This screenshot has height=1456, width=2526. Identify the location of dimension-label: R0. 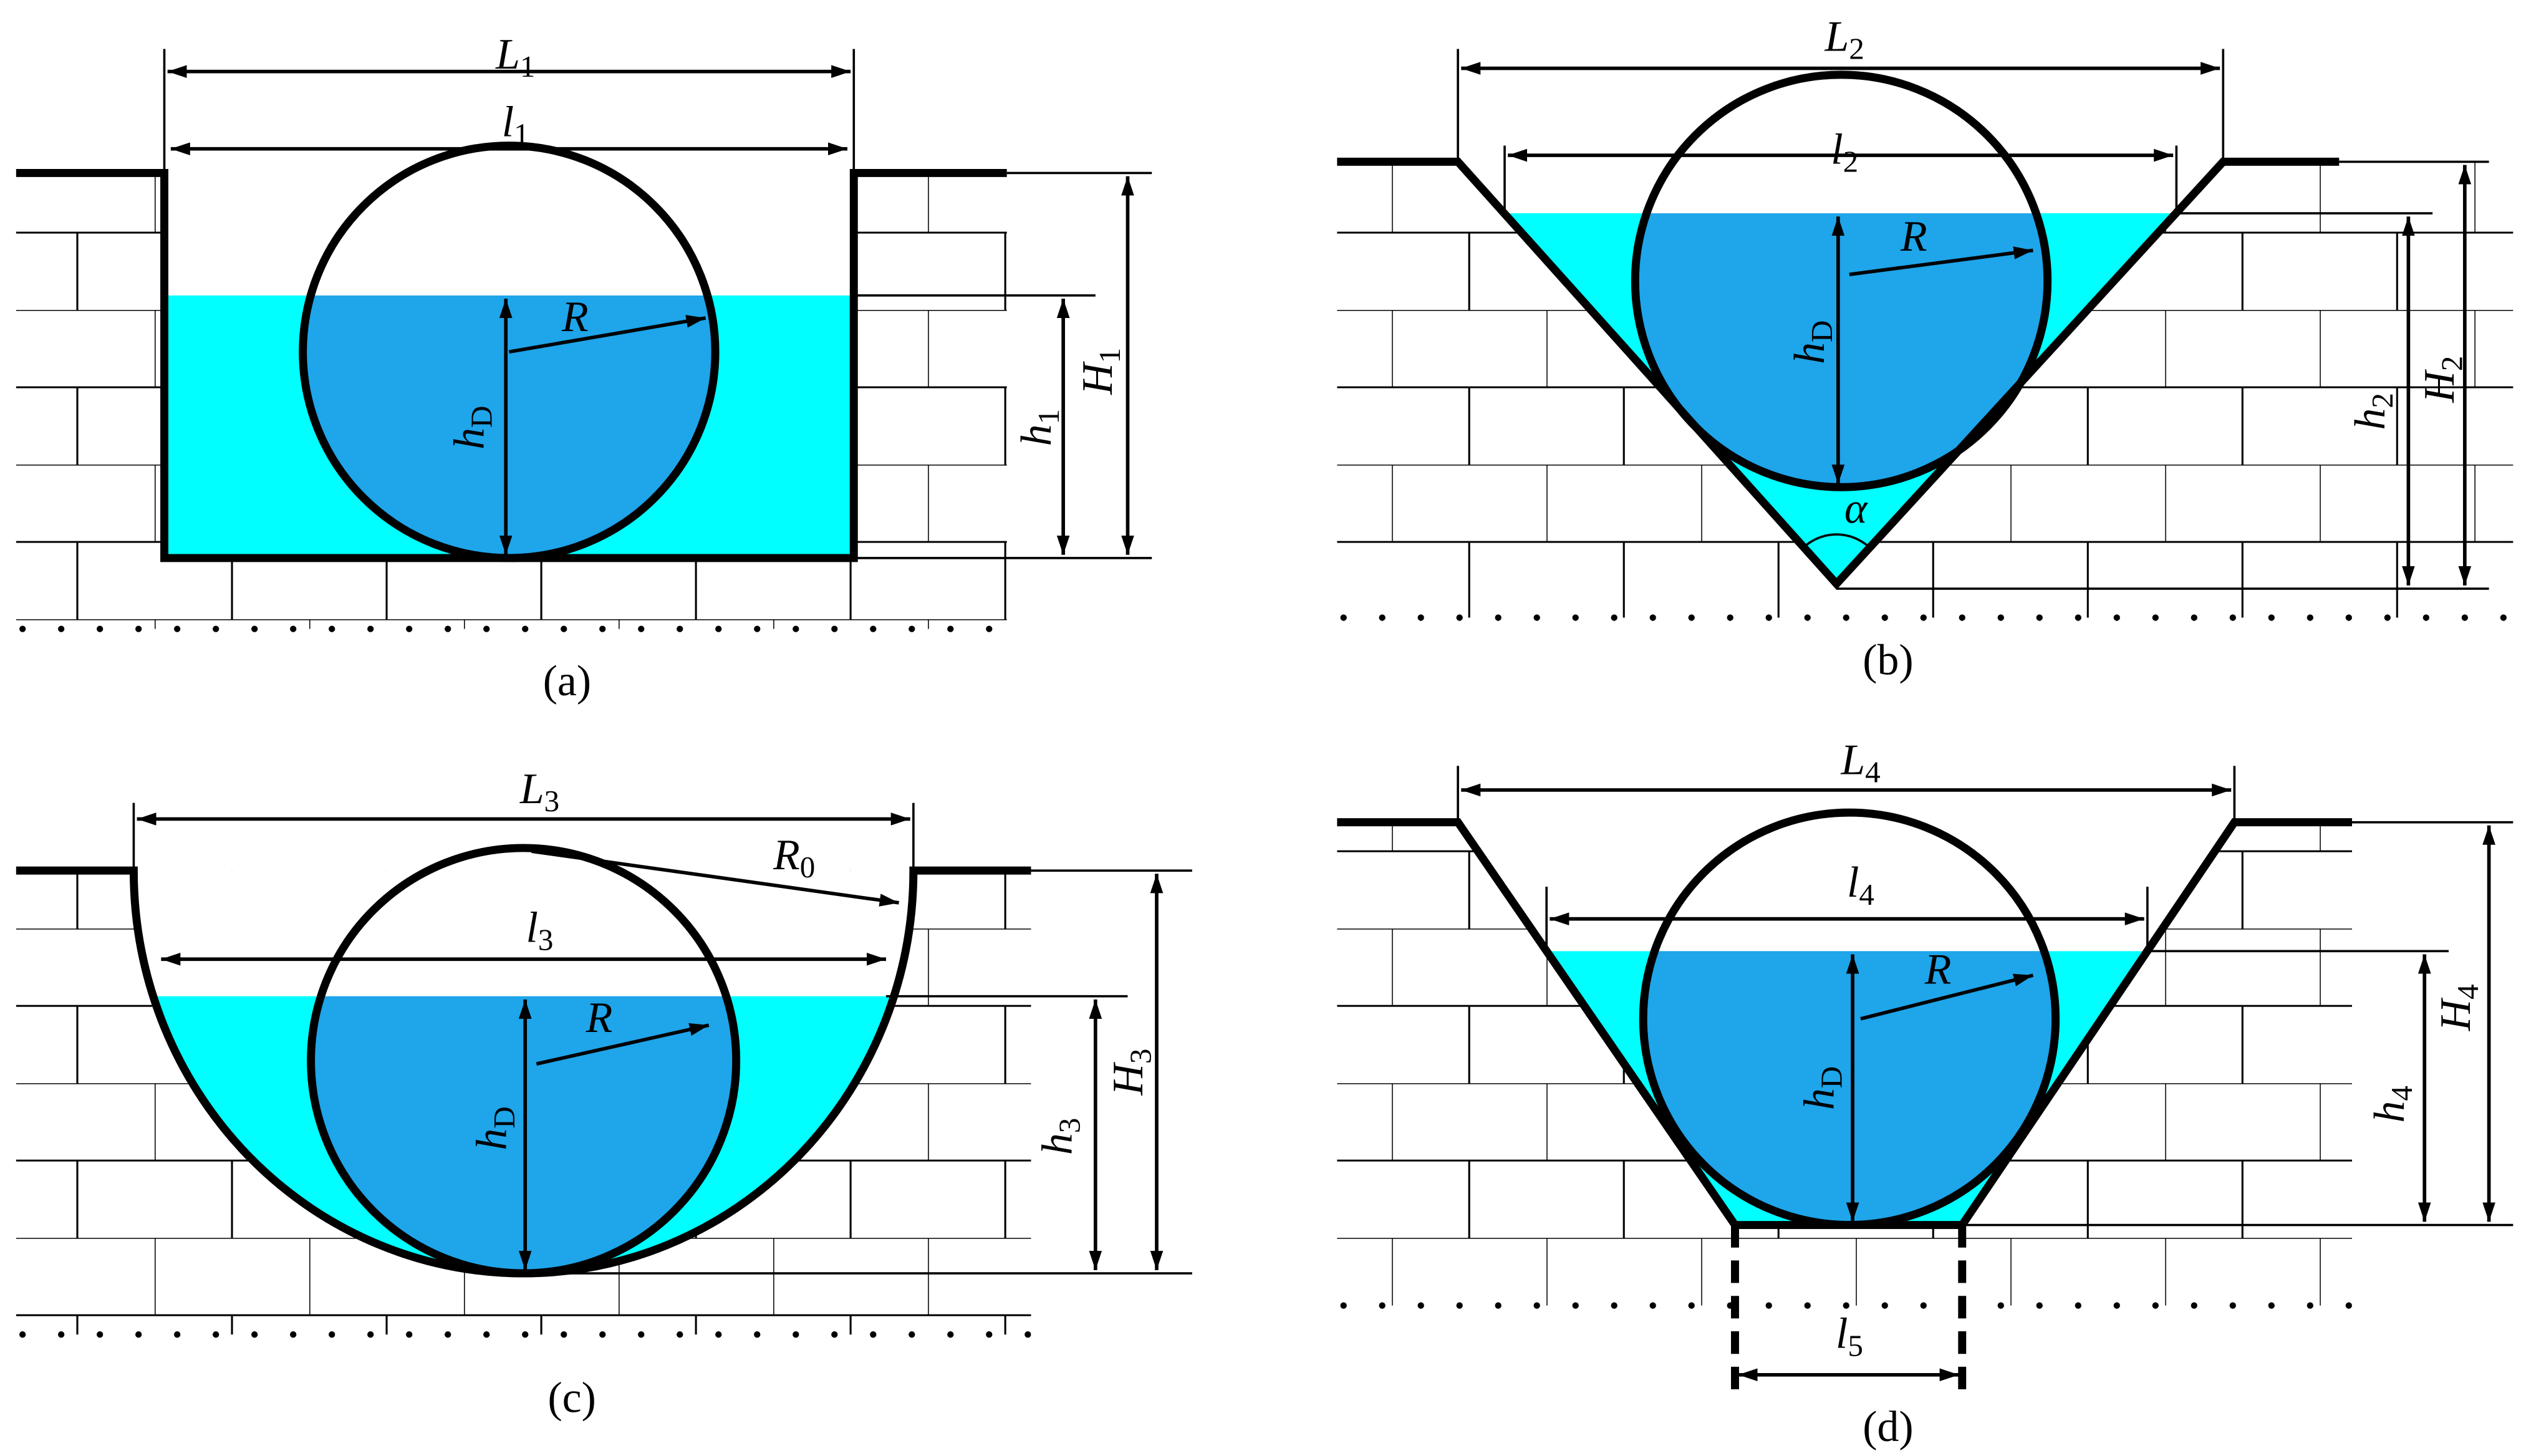
(794, 858).